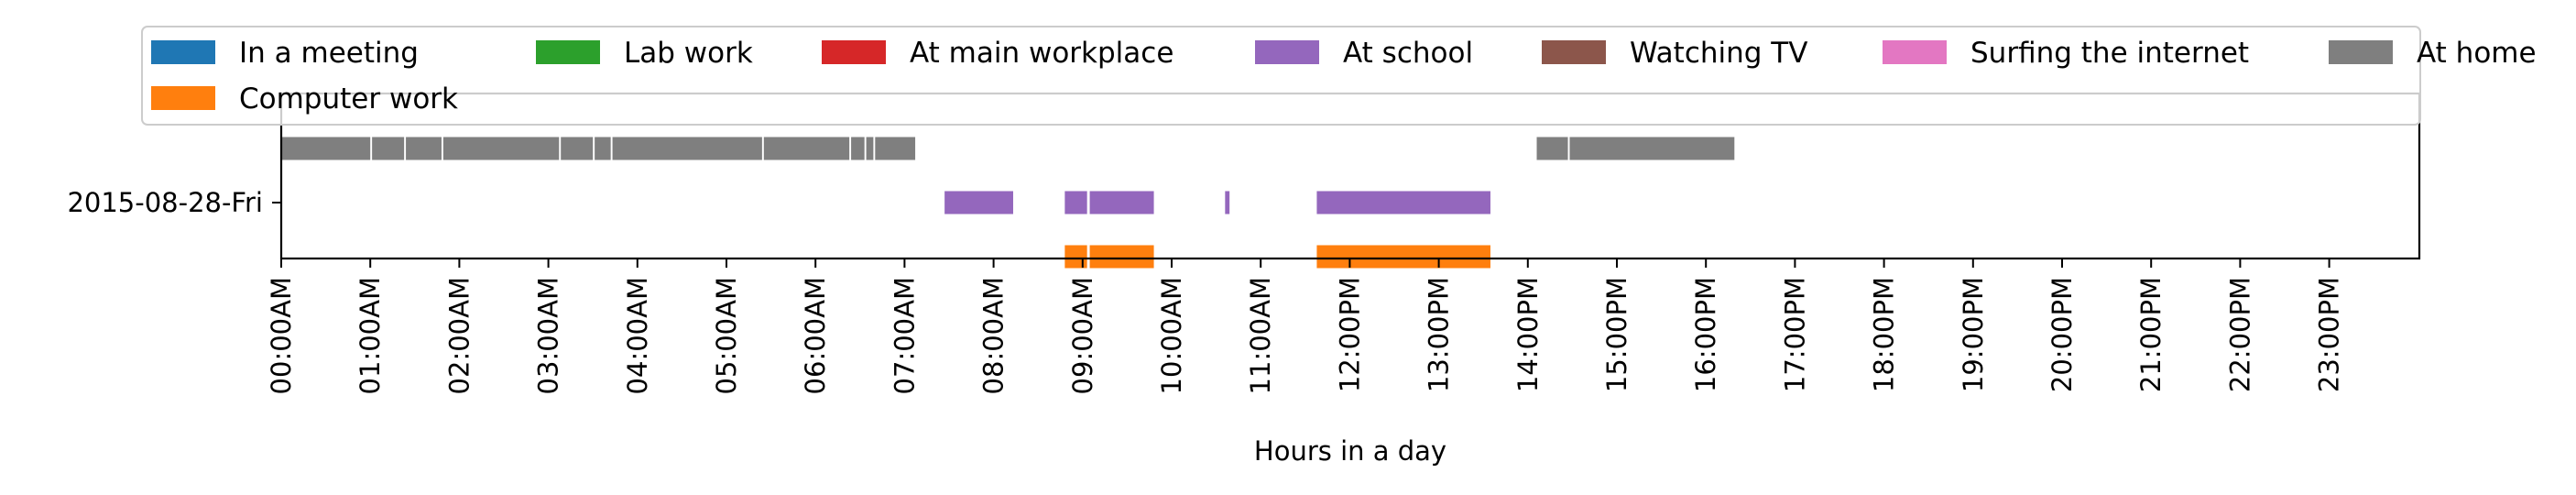 This screenshot has width=2576, height=495. I want to click on legend-label: Watching TV, so click(1719, 53).